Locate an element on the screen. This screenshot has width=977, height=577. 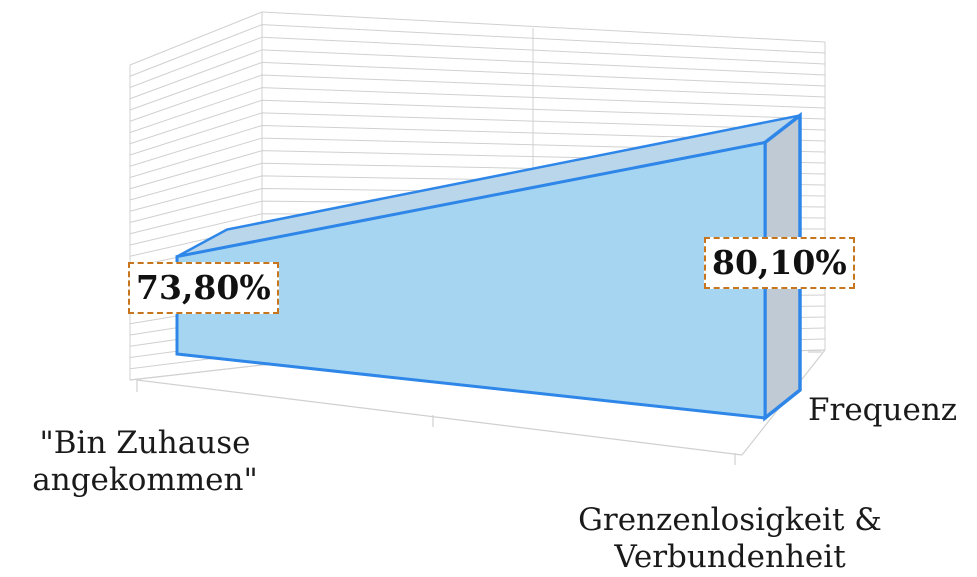
category-axis is located at coordinates (439, 417).